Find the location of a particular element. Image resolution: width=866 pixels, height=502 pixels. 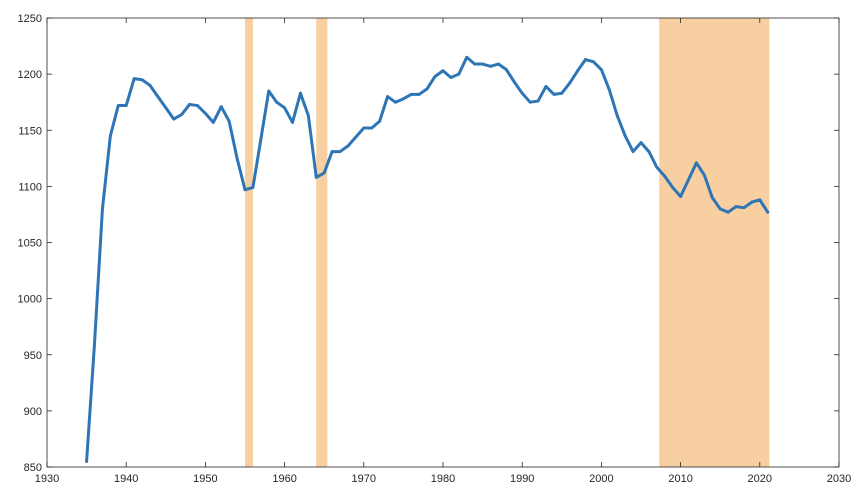

x-tick-label: 1960 is located at coordinates (284, 479).